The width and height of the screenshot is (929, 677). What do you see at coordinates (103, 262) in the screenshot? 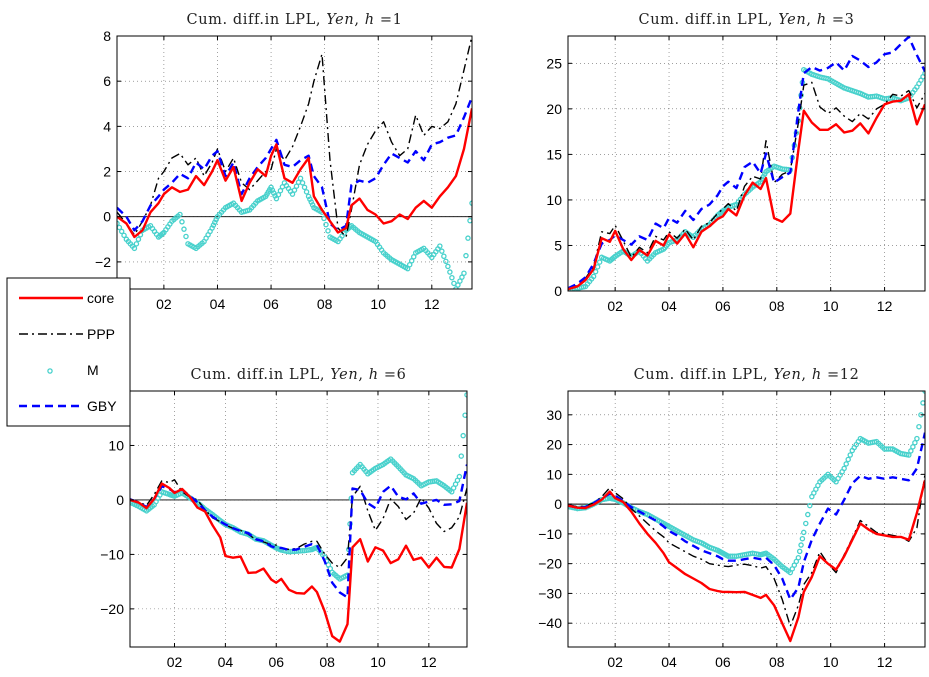
I see `y-tick-label: −2` at bounding box center [103, 262].